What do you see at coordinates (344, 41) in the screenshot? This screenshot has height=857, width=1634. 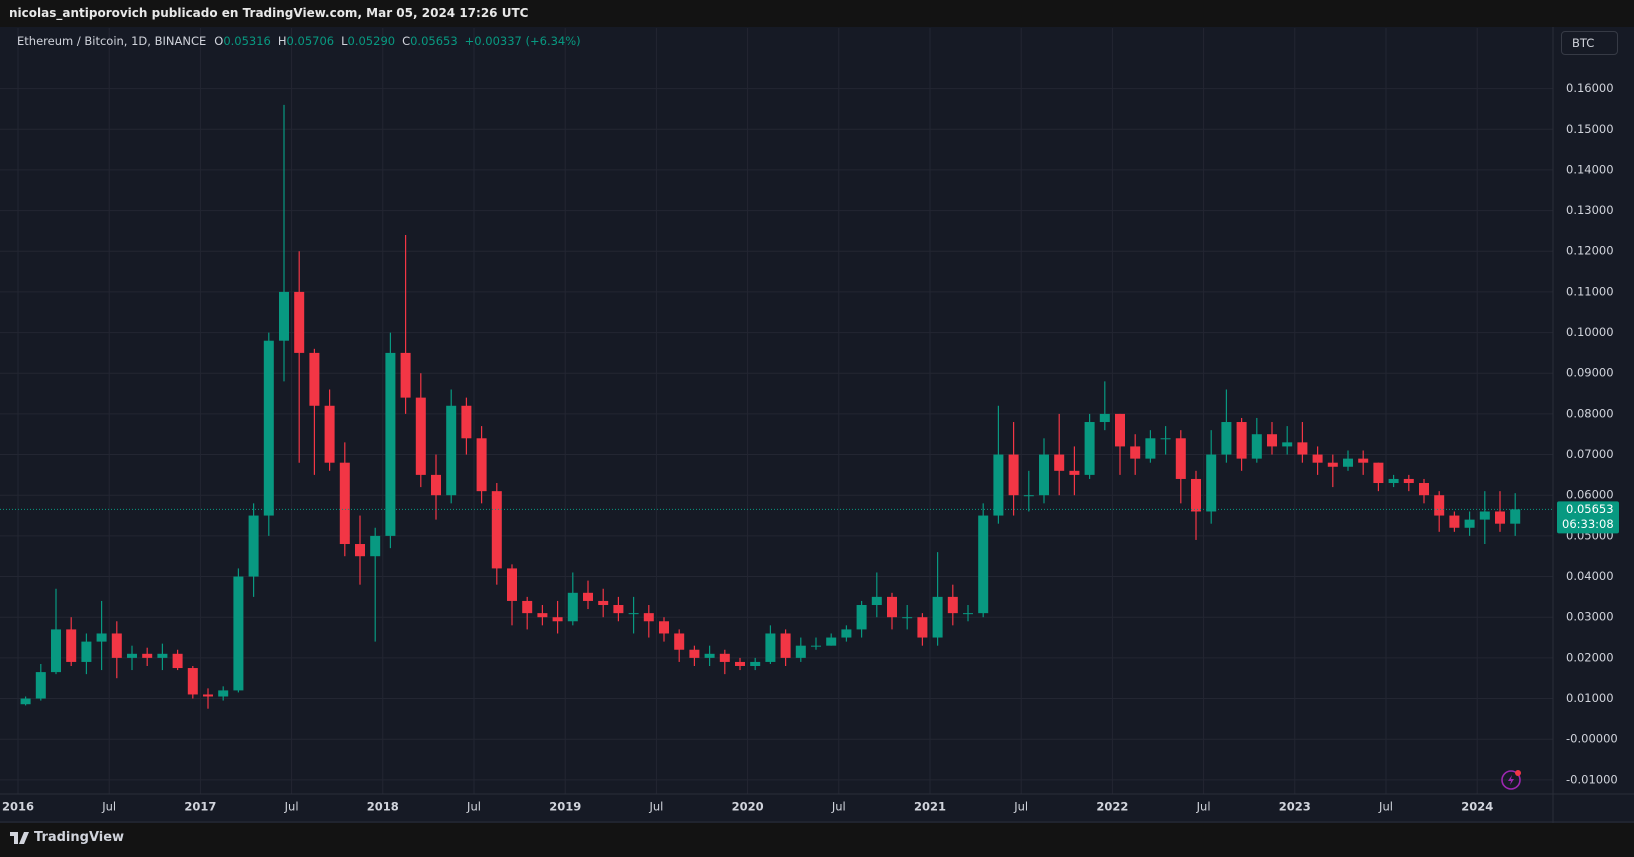 I see `ohlc-key: L` at bounding box center [344, 41].